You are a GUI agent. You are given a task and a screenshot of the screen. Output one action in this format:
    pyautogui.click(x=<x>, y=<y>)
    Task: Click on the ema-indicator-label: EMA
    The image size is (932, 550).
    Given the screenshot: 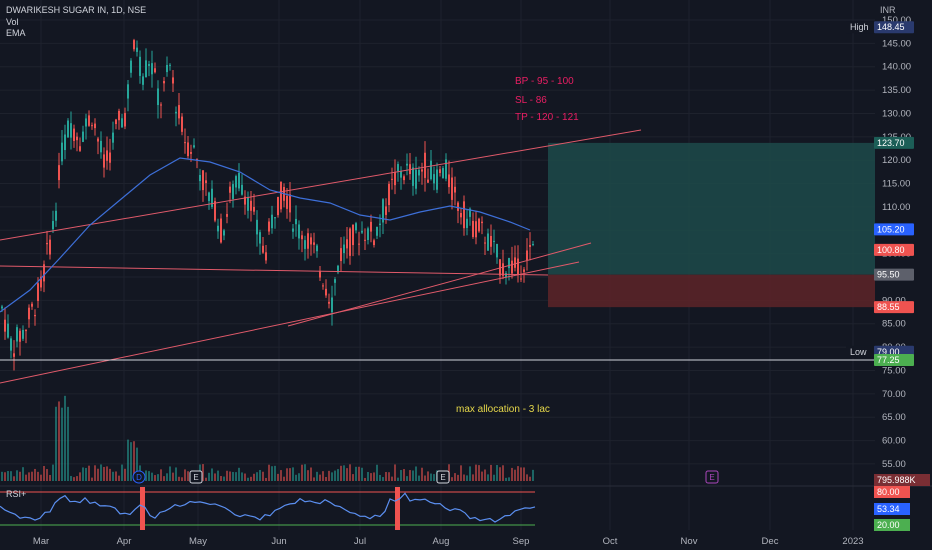 What is the action you would take?
    pyautogui.click(x=16, y=33)
    